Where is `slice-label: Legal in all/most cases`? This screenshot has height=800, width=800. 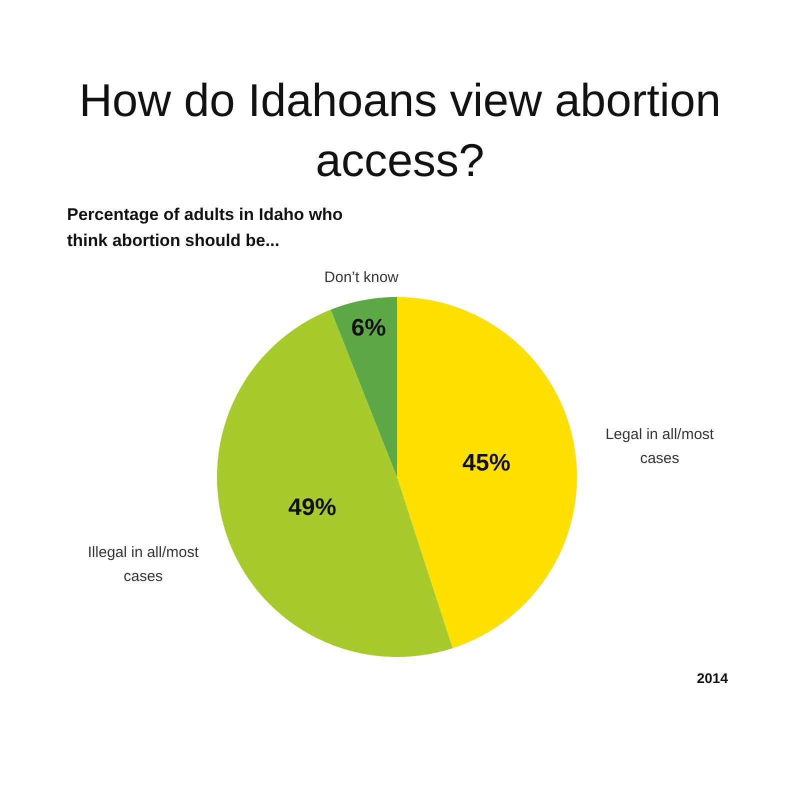
slice-label: Legal in all/most cases is located at coordinates (659, 447).